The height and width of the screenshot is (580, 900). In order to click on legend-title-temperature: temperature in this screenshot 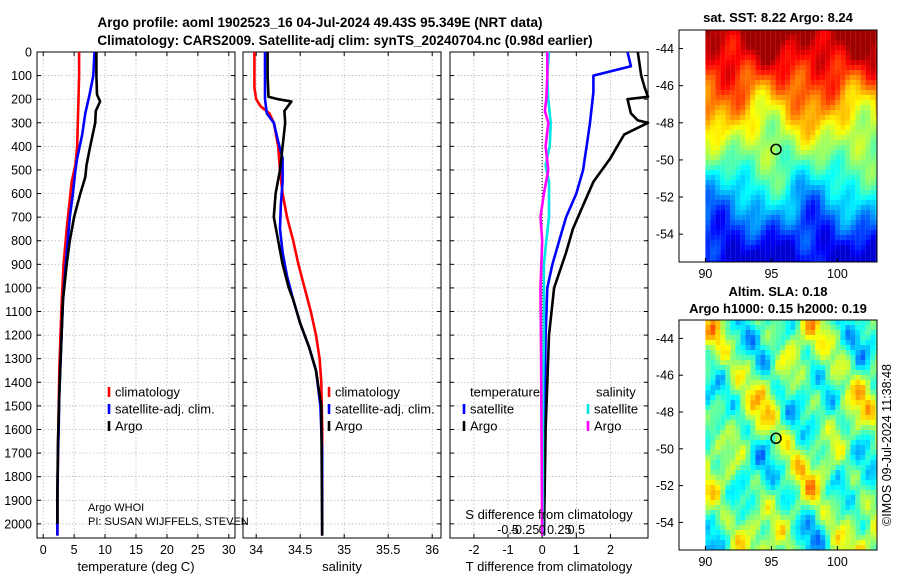, I will do `click(505, 392)`.